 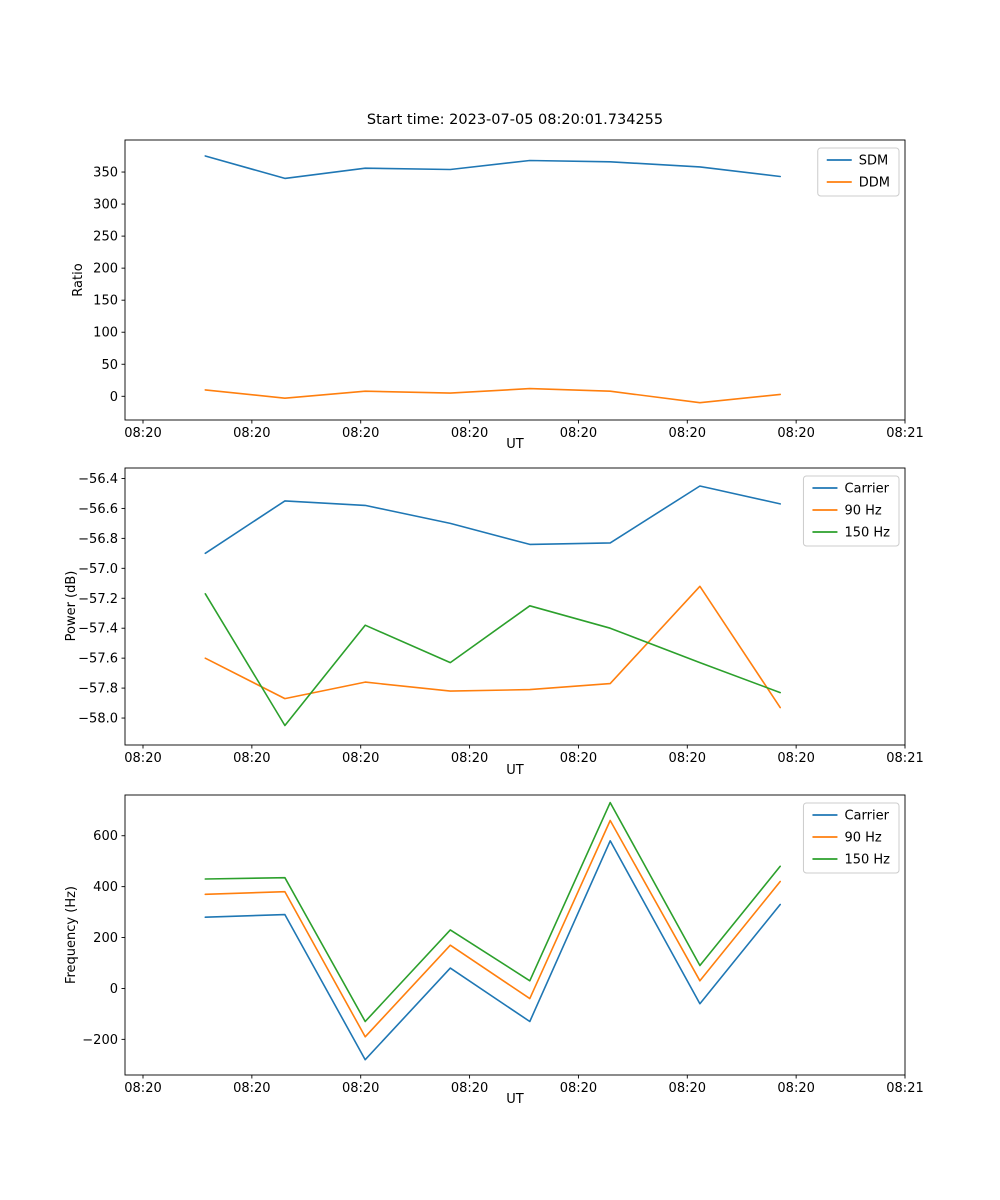 What do you see at coordinates (493, 167) in the screenshot?
I see `series-line-sdm` at bounding box center [493, 167].